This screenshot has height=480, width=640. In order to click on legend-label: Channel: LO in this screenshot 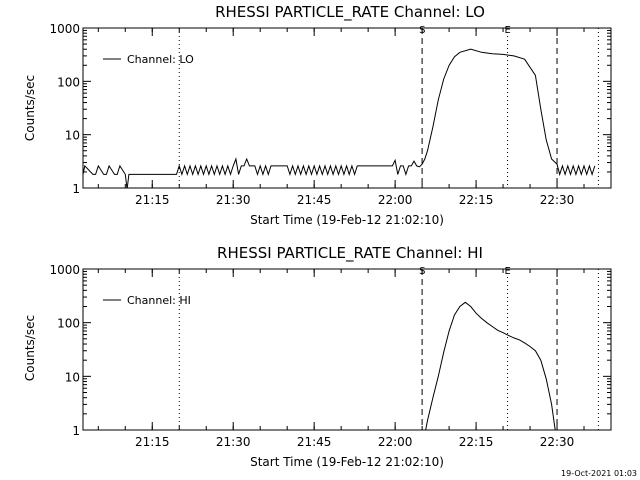, I will do `click(160, 59)`.